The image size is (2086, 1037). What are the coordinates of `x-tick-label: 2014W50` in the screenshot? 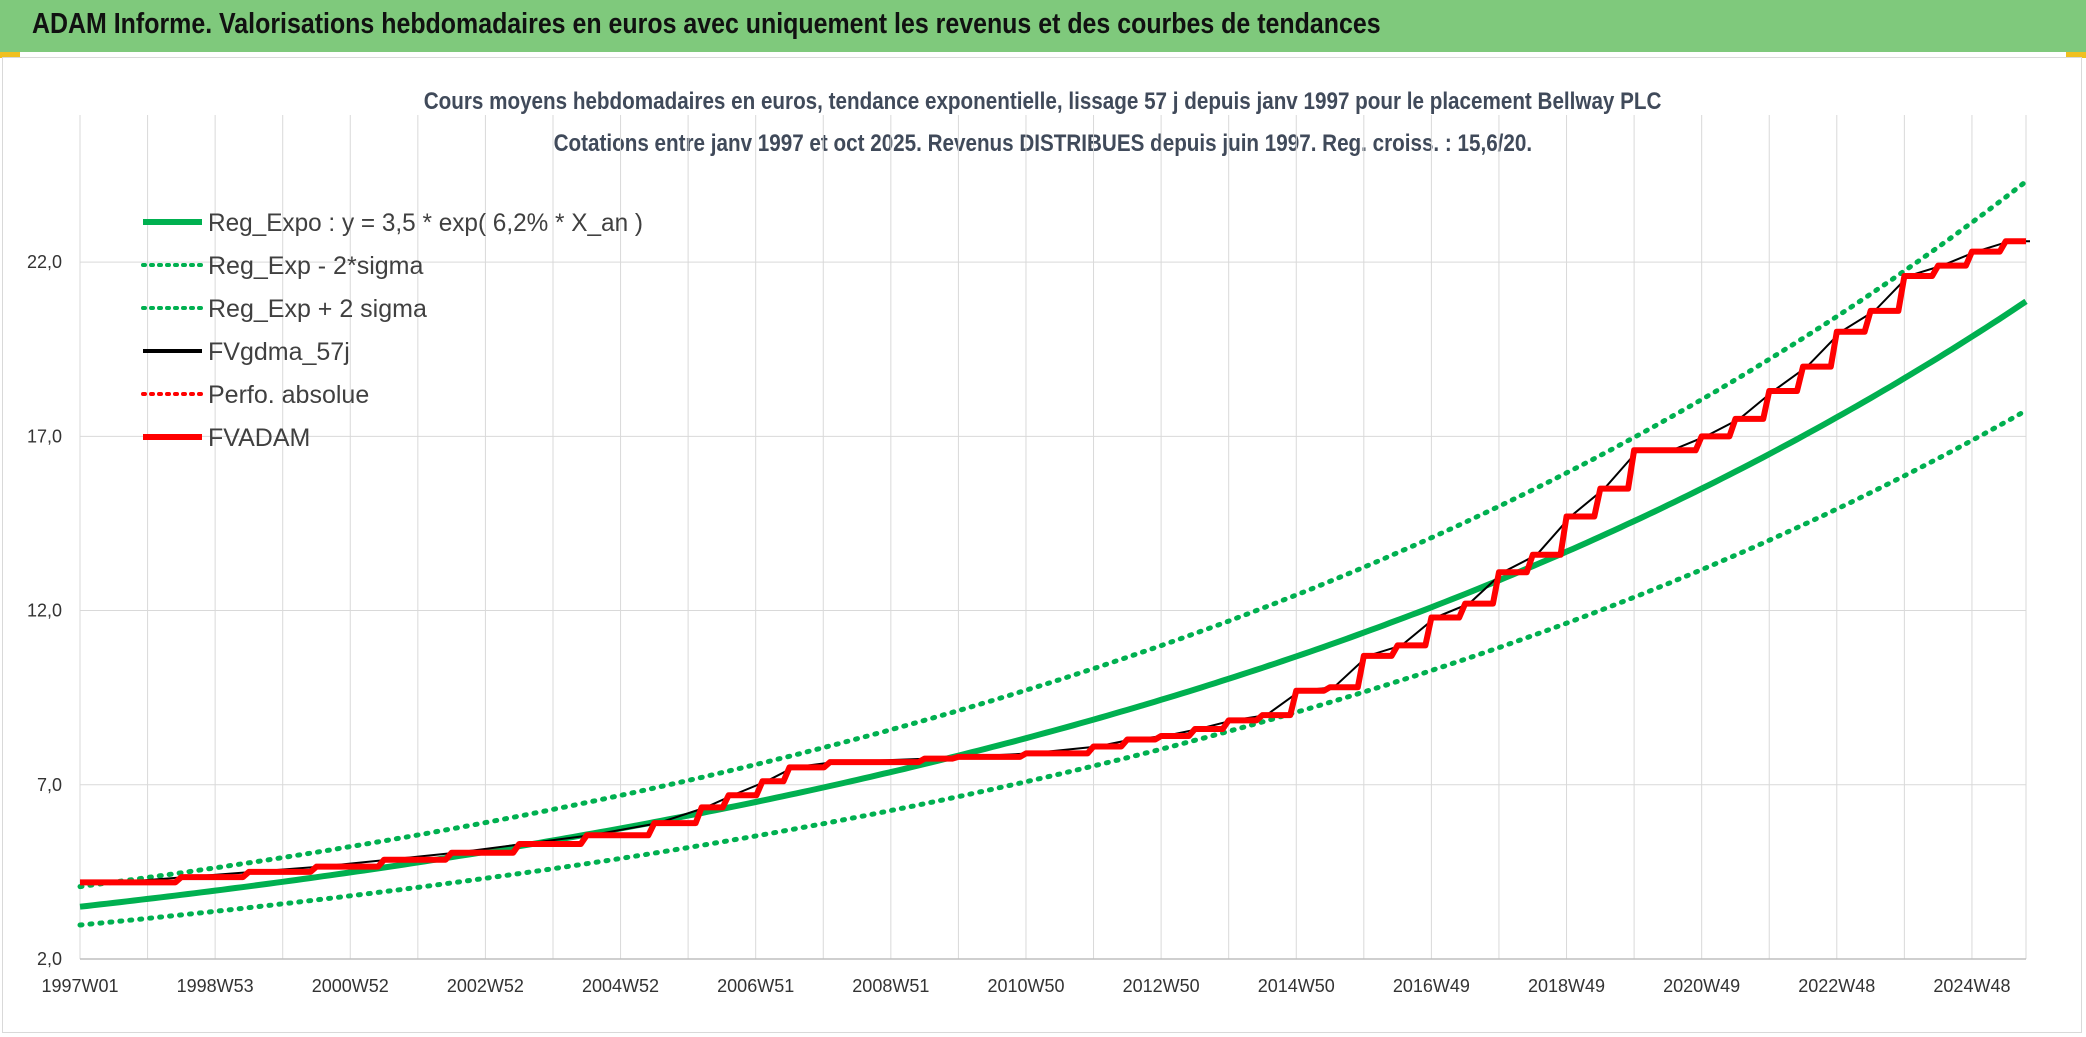 It's located at (1296, 986).